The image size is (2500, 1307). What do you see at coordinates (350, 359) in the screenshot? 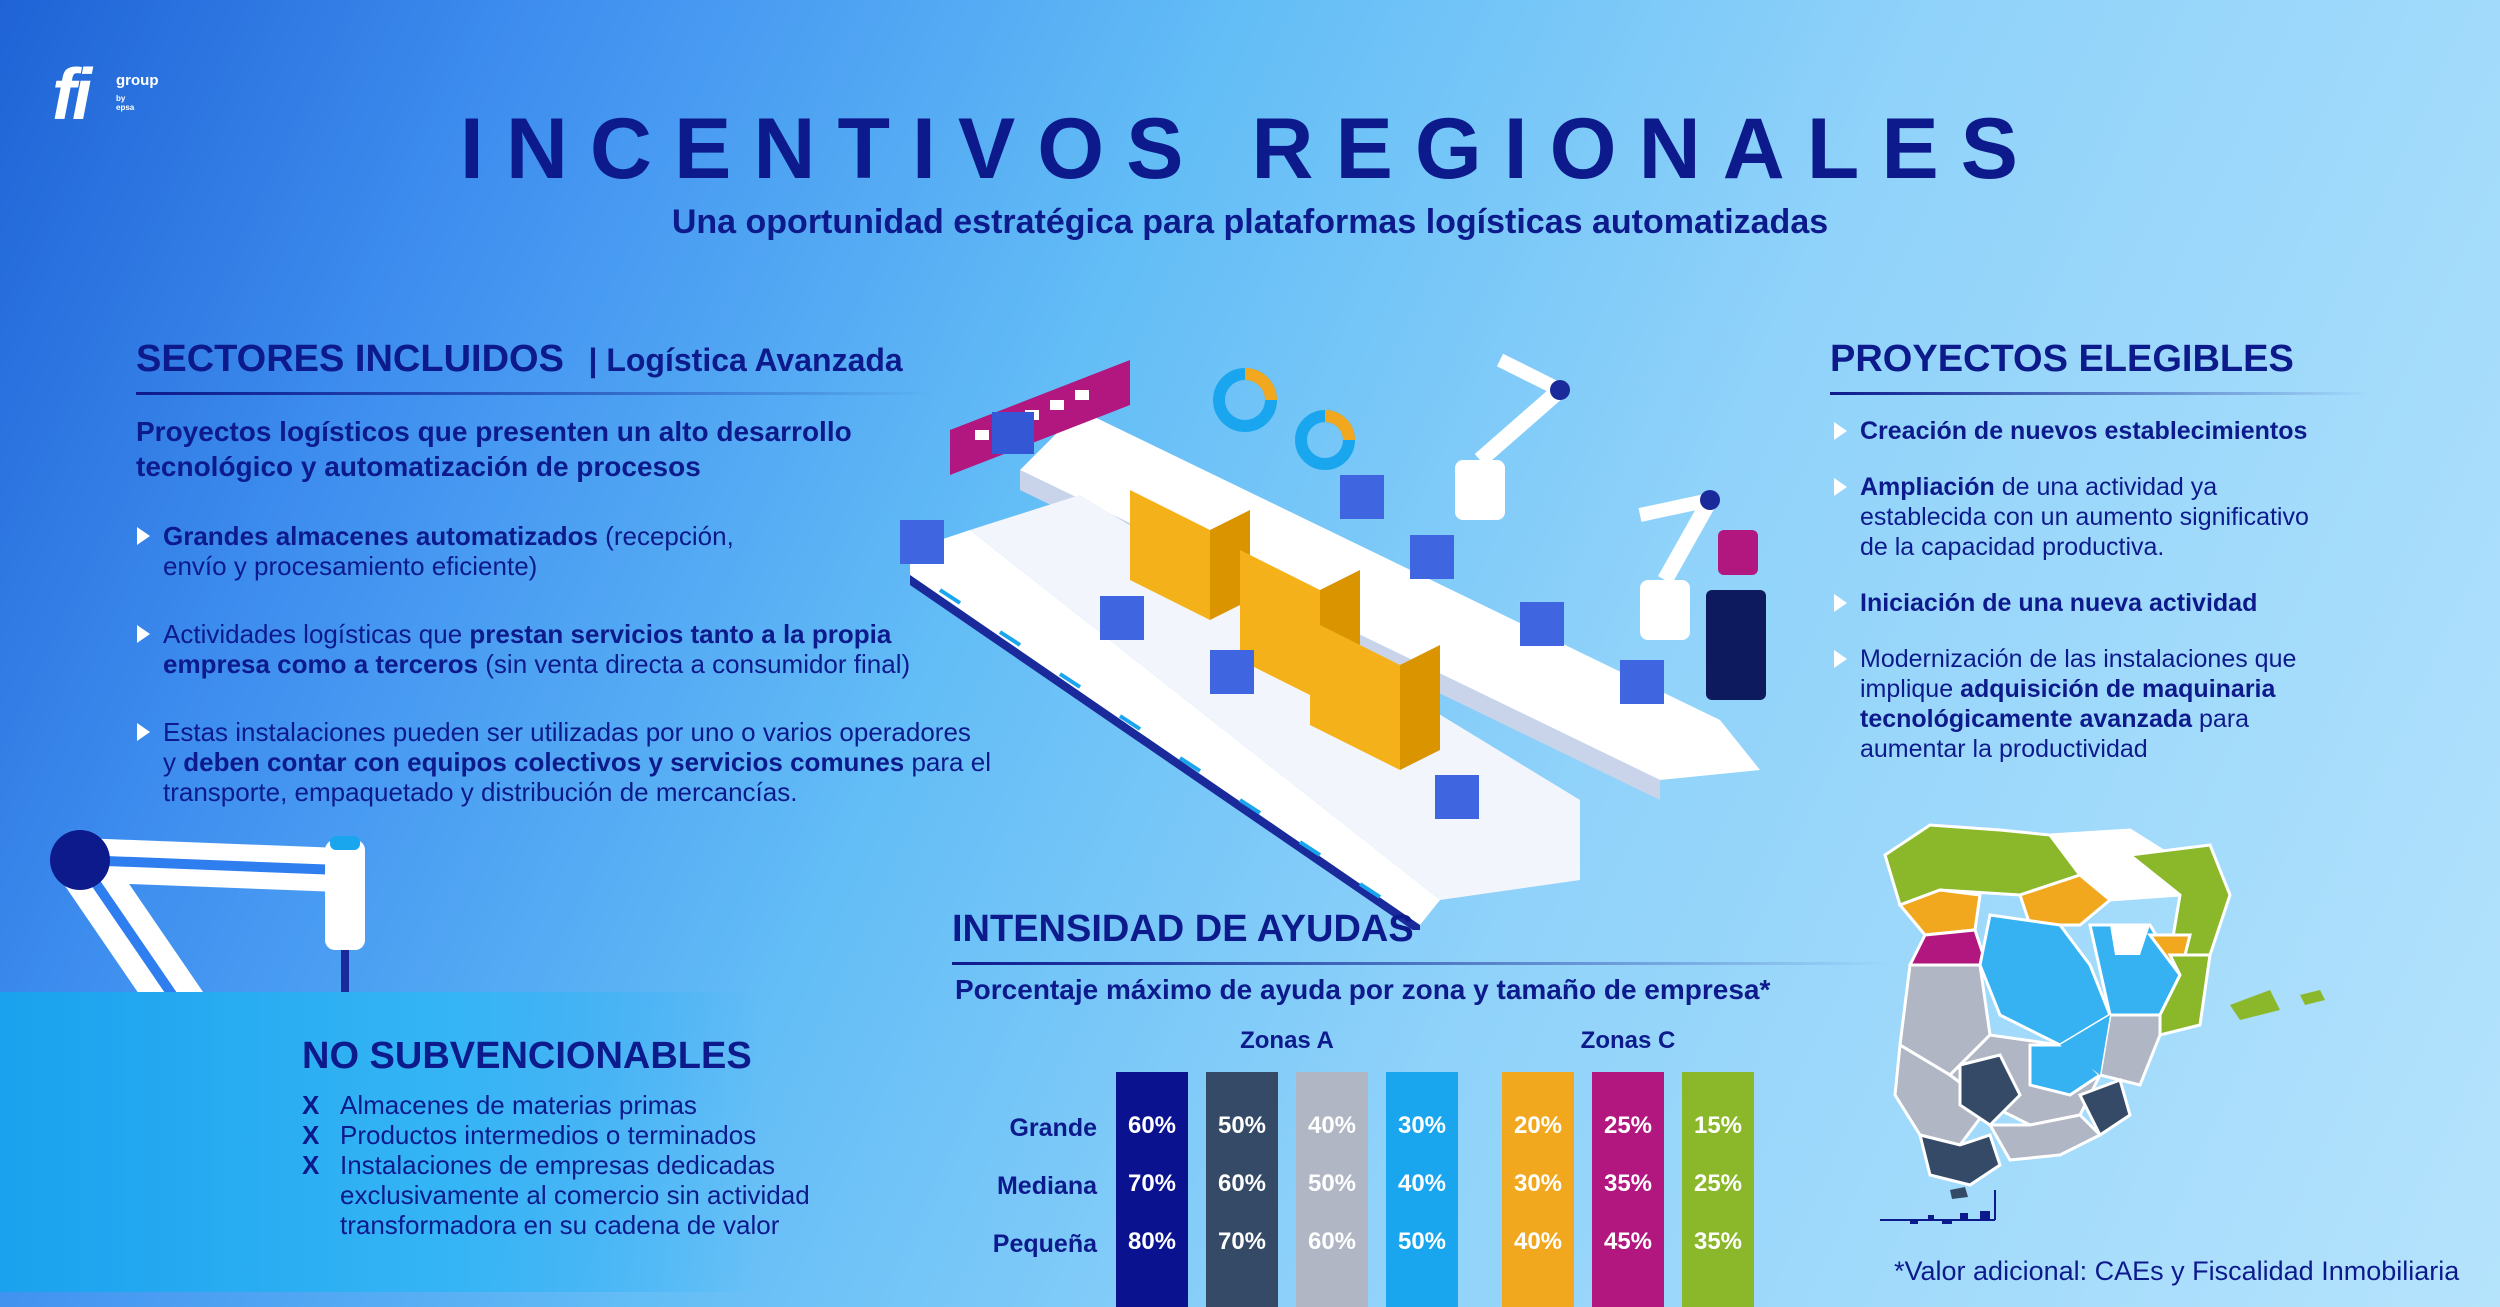
I see `sectores-heading-text: SECTORES INCLUIDOS` at bounding box center [350, 359].